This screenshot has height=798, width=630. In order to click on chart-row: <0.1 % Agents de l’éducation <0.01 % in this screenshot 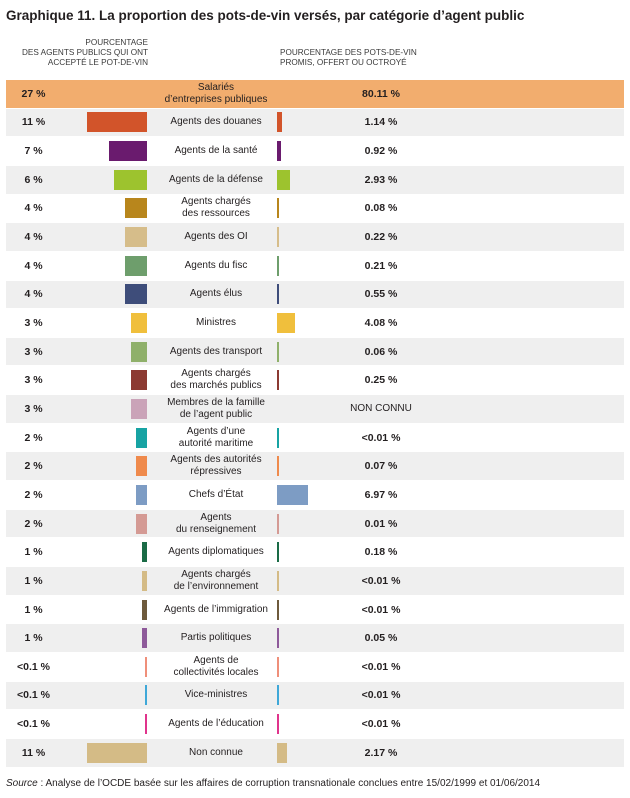, I will do `click(315, 724)`.